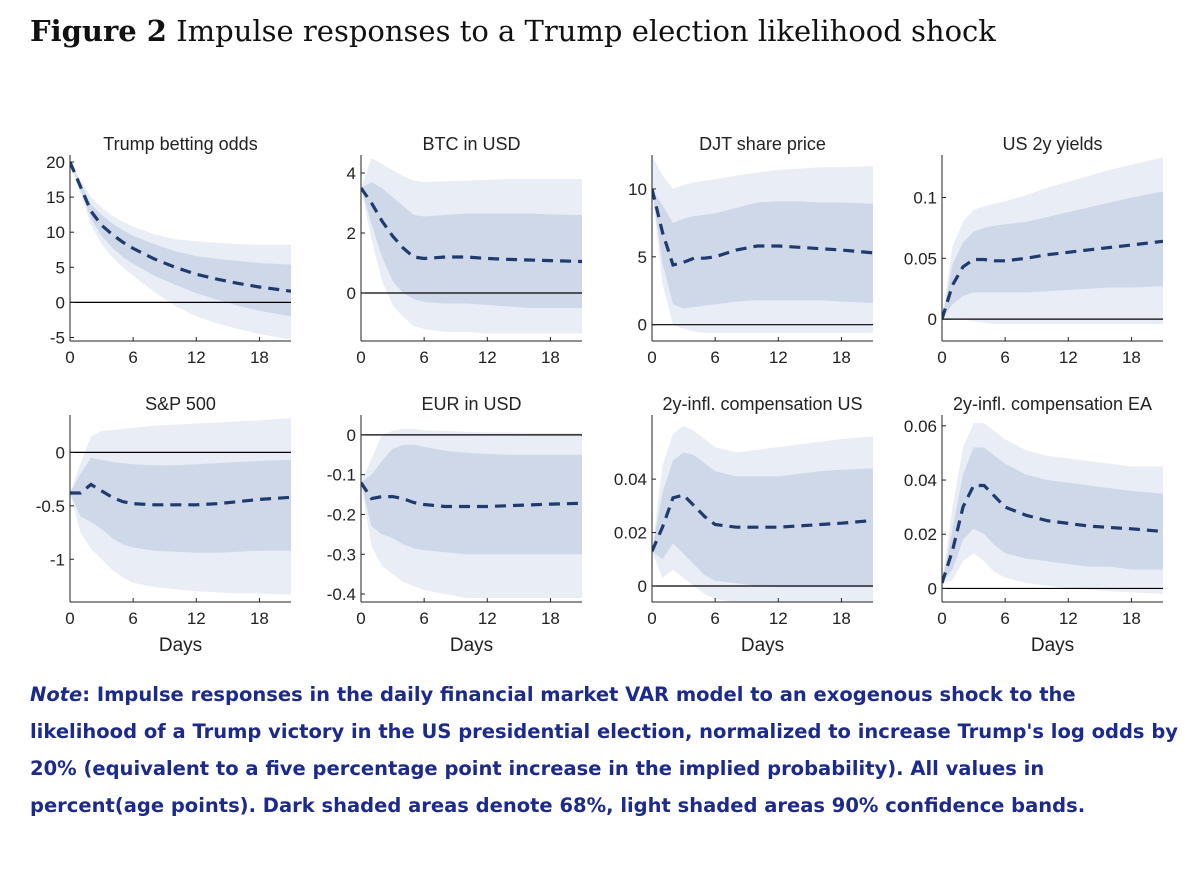 The image size is (1200, 869). I want to click on y-tick-label: -0.4, so click(341, 594).